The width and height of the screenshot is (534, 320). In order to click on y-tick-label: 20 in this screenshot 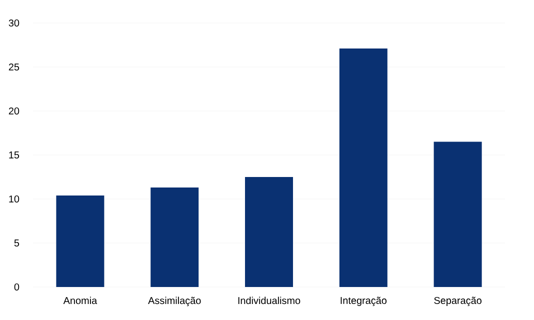, I will do `click(14, 111)`.